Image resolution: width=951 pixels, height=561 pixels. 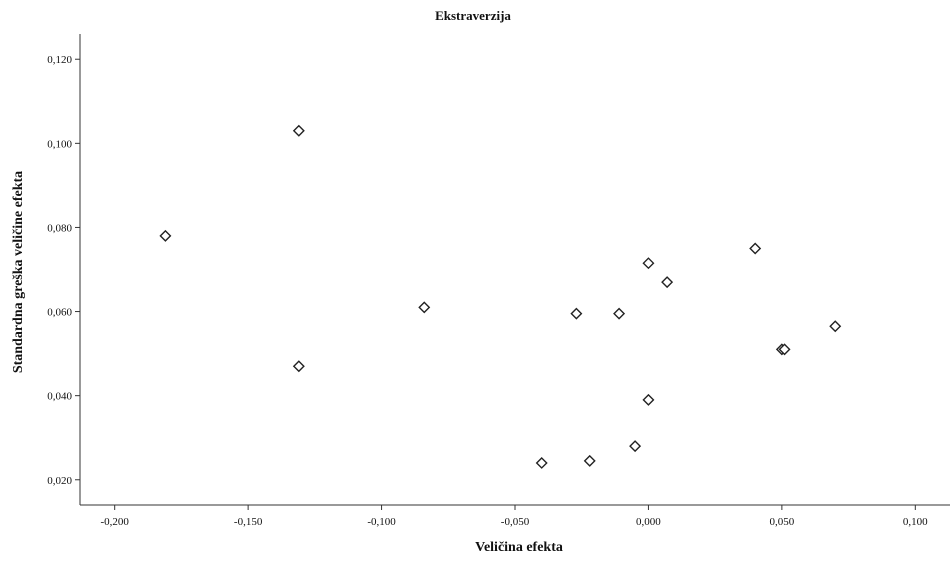 I want to click on x-tick-label: -0,200, so click(x=114, y=522).